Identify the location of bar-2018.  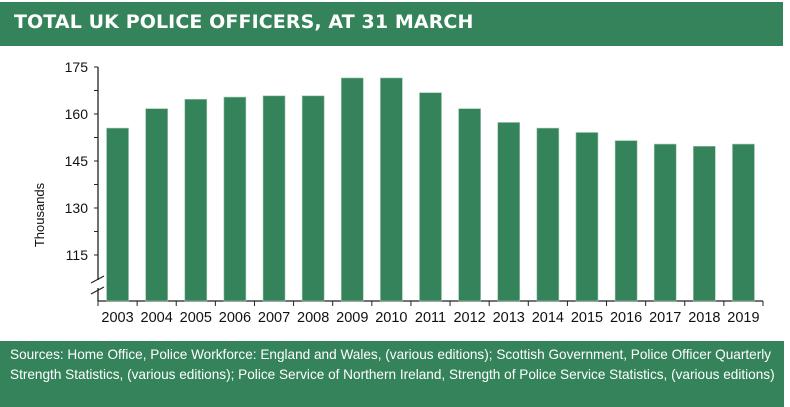
(704, 223).